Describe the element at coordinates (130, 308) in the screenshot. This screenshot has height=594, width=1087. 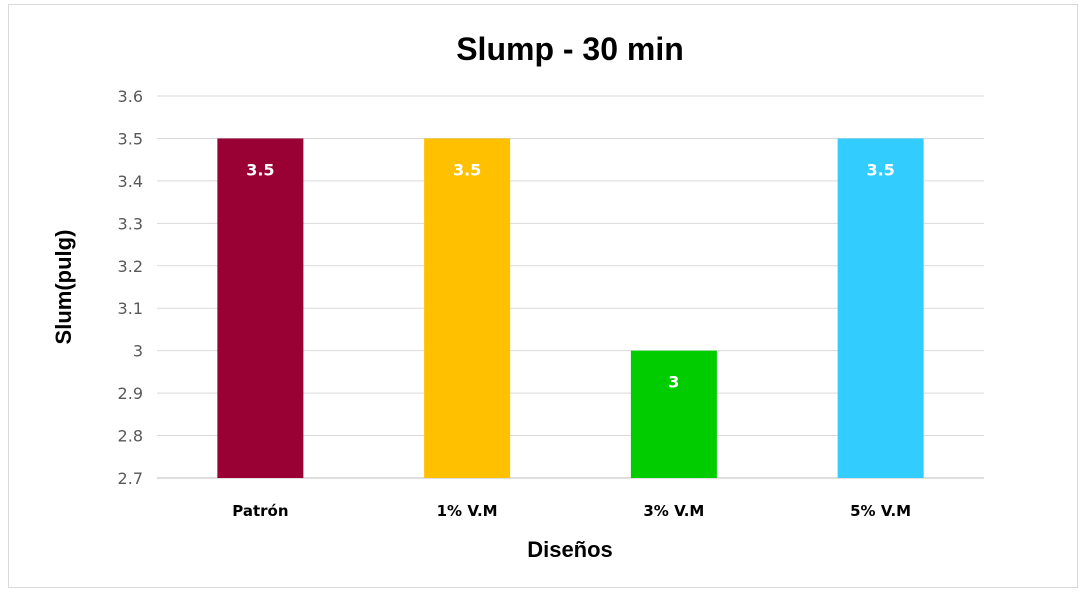
I see `y-tick-label: 3.1` at that location.